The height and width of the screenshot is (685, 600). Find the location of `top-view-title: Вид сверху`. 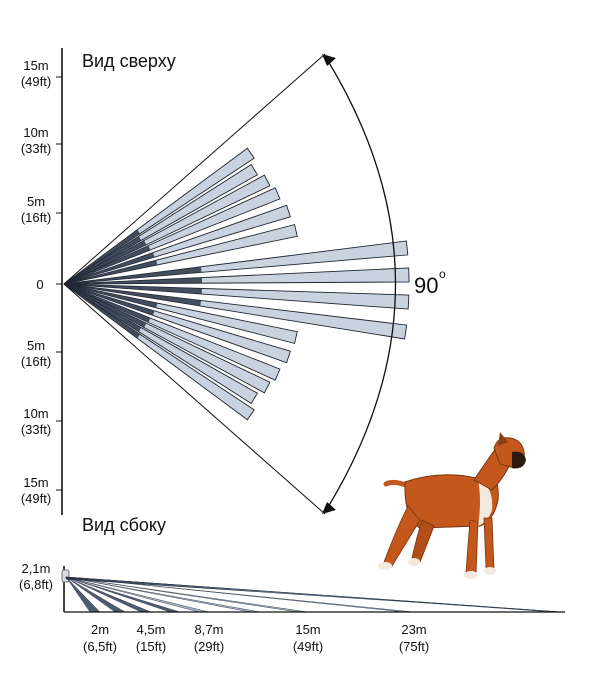

top-view-title: Вид сверху is located at coordinates (129, 61).